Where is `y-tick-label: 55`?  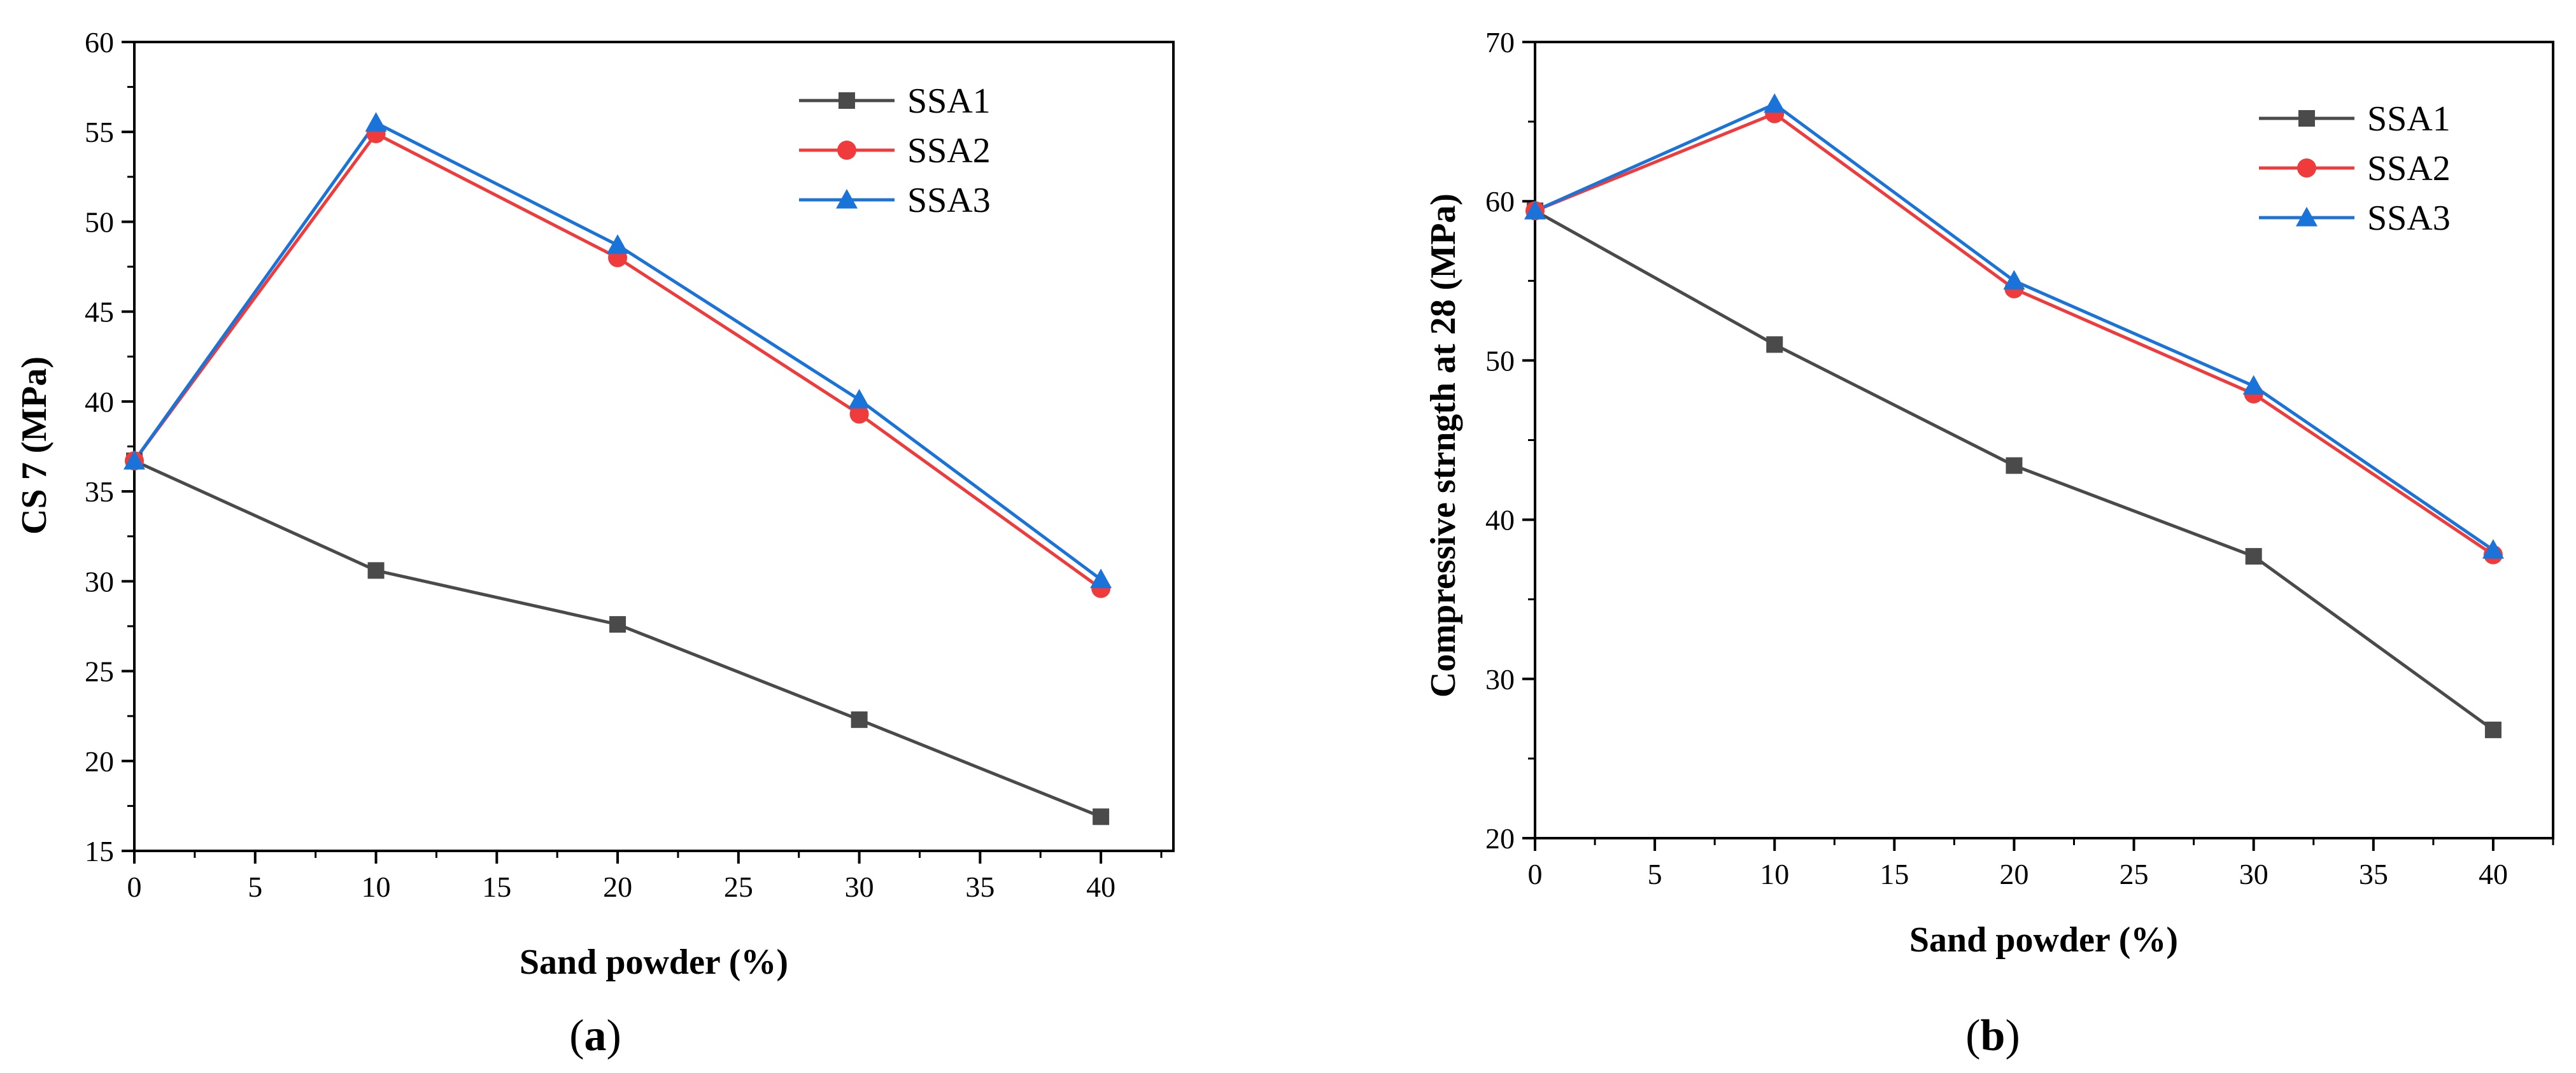
y-tick-label: 55 is located at coordinates (99, 132).